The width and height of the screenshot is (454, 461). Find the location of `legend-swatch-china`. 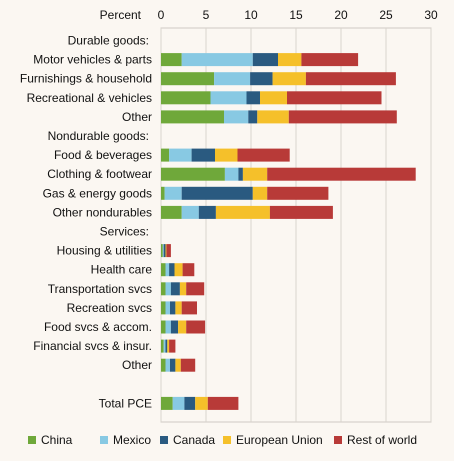

legend-swatch-china is located at coordinates (32, 440).